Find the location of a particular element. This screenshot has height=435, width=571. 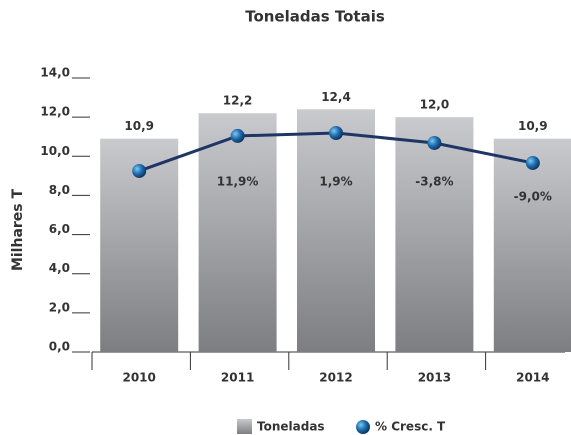

chart-title: Toneladas Totais is located at coordinates (315, 17).